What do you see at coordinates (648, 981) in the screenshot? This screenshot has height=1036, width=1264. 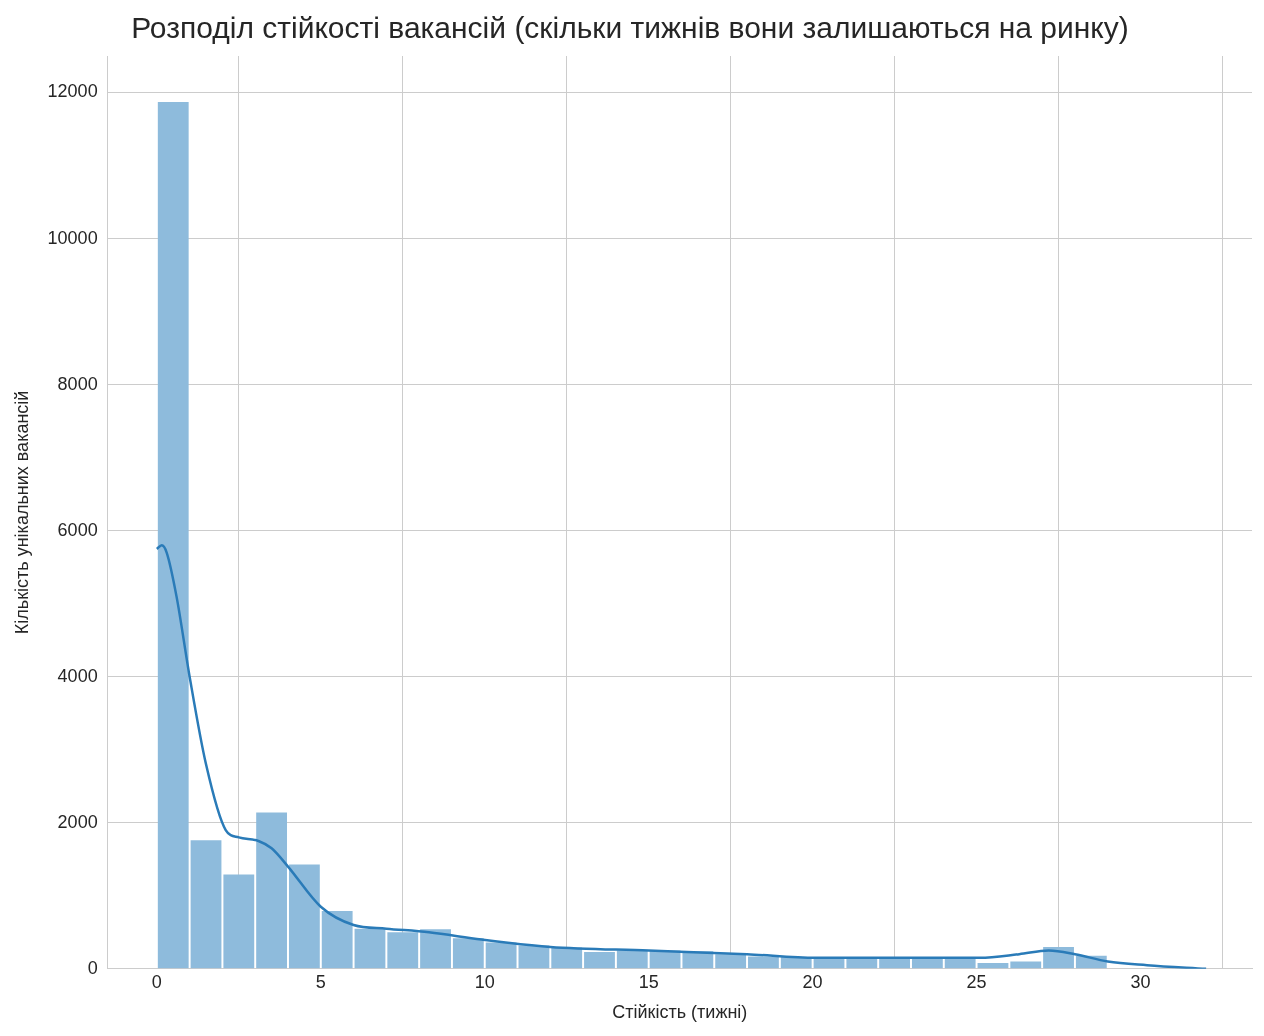 I see `x-tick-label: 15` at bounding box center [648, 981].